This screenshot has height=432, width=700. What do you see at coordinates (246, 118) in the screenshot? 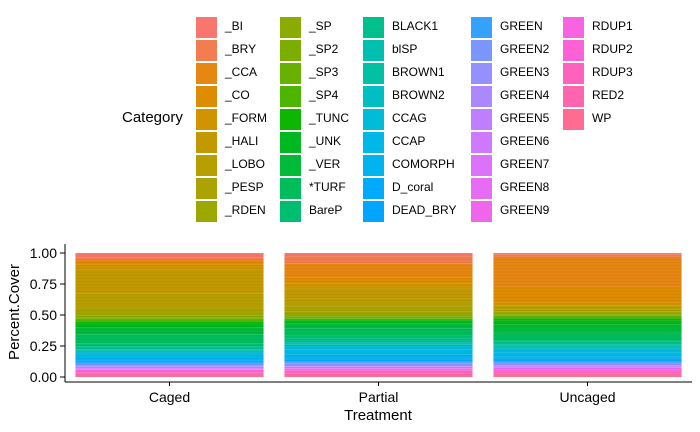
I see `legend-label: _FORM` at bounding box center [246, 118].